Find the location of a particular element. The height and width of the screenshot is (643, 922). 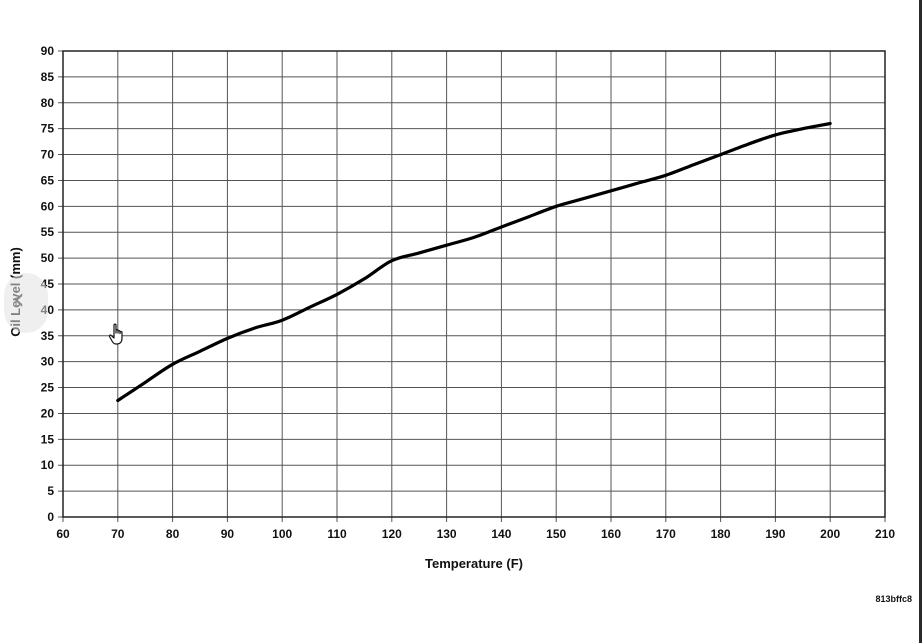

x-tick-label: 100 is located at coordinates (282, 534).